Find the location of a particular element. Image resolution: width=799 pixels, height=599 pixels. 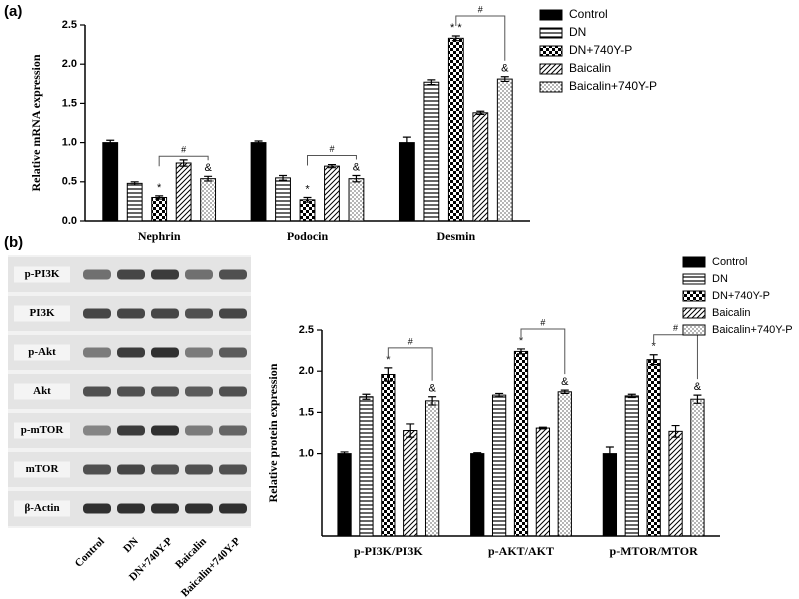

legend-label: Baicalin is located at coordinates (731, 313).